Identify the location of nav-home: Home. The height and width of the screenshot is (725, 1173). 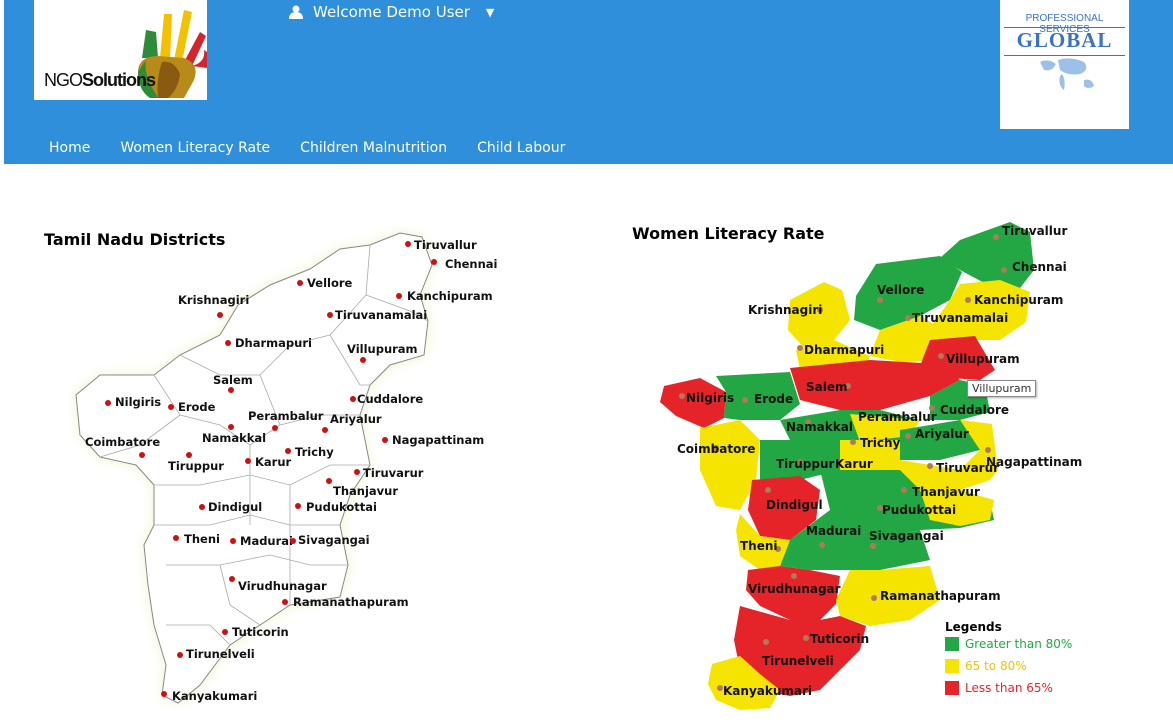
(70, 148).